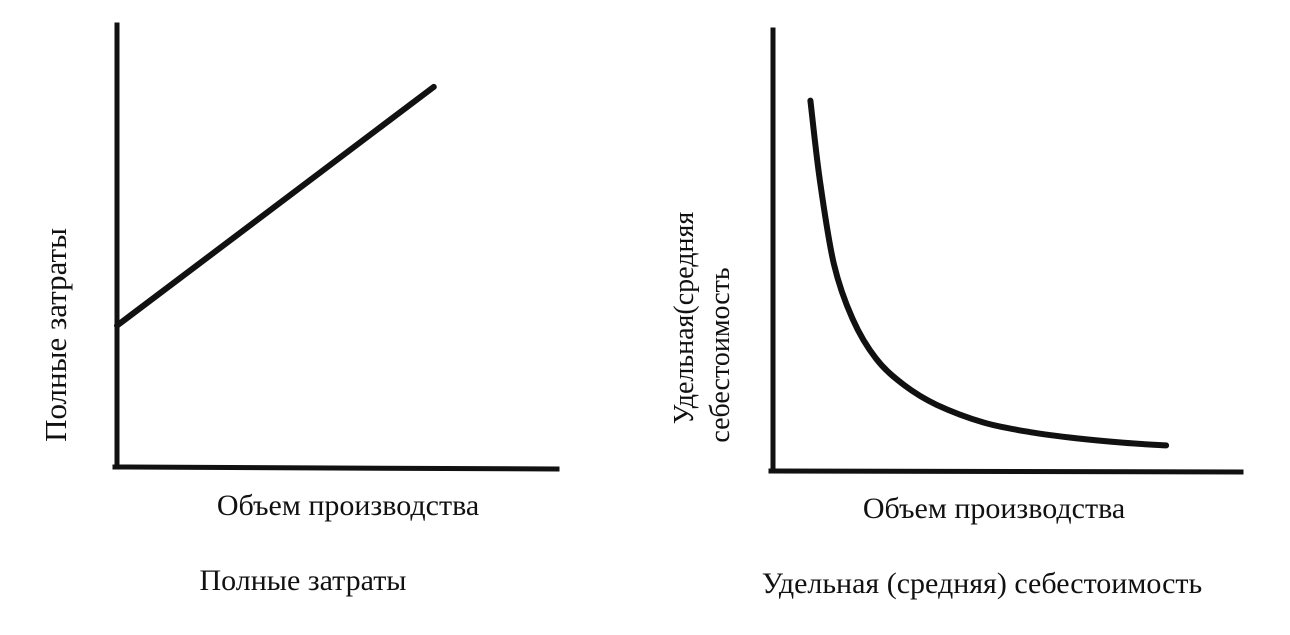 This screenshot has height=635, width=1290. Describe the element at coordinates (348, 505) in the screenshot. I see `chart1-x-axis-label: Объем производства` at that location.